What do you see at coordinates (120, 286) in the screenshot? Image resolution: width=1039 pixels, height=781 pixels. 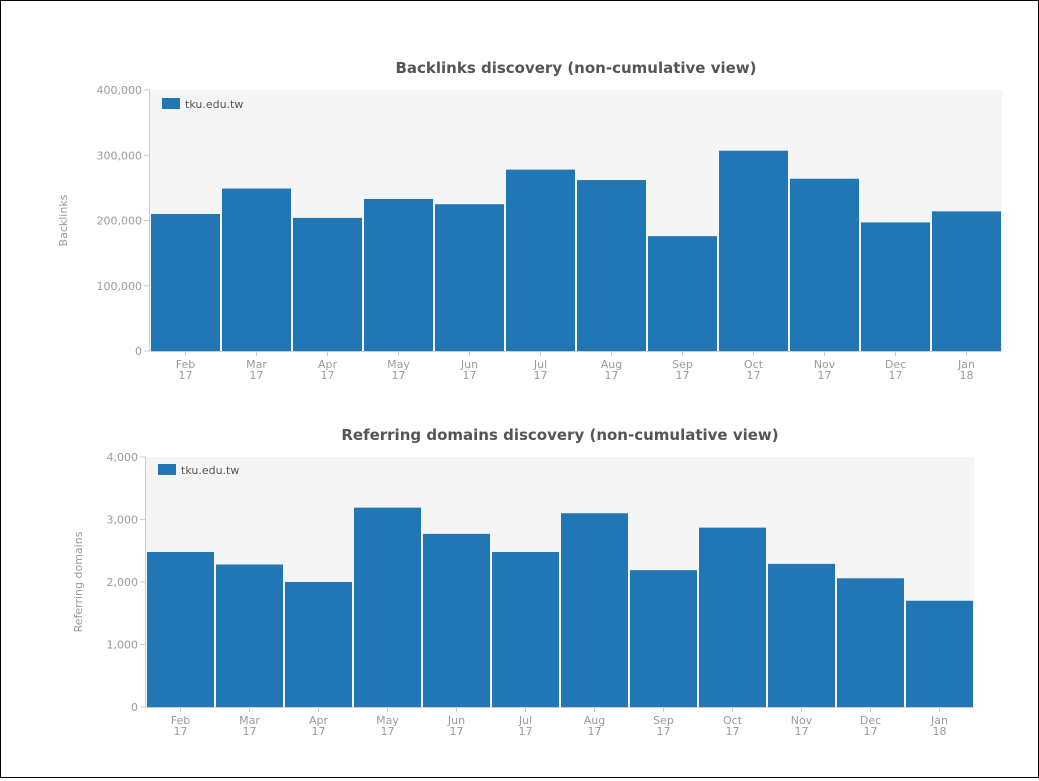 I see `y-tick-label: 100,000` at bounding box center [120, 286].